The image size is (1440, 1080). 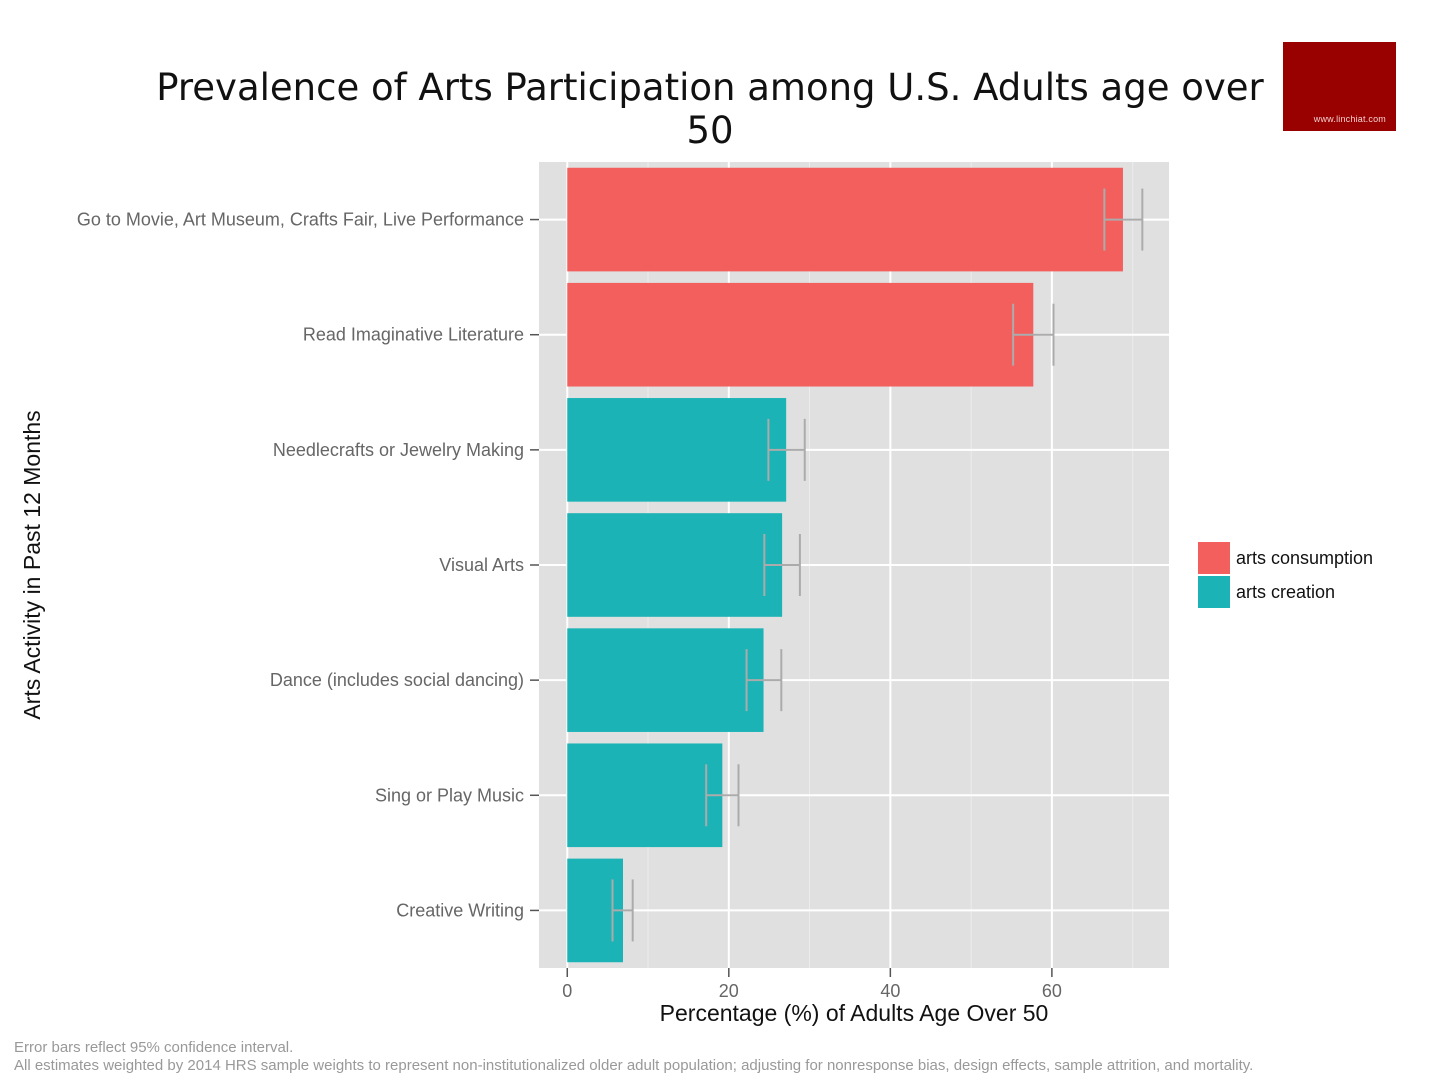 What do you see at coordinates (413, 335) in the screenshot?
I see `y-tick-label: Read Imaginative Literature` at bounding box center [413, 335].